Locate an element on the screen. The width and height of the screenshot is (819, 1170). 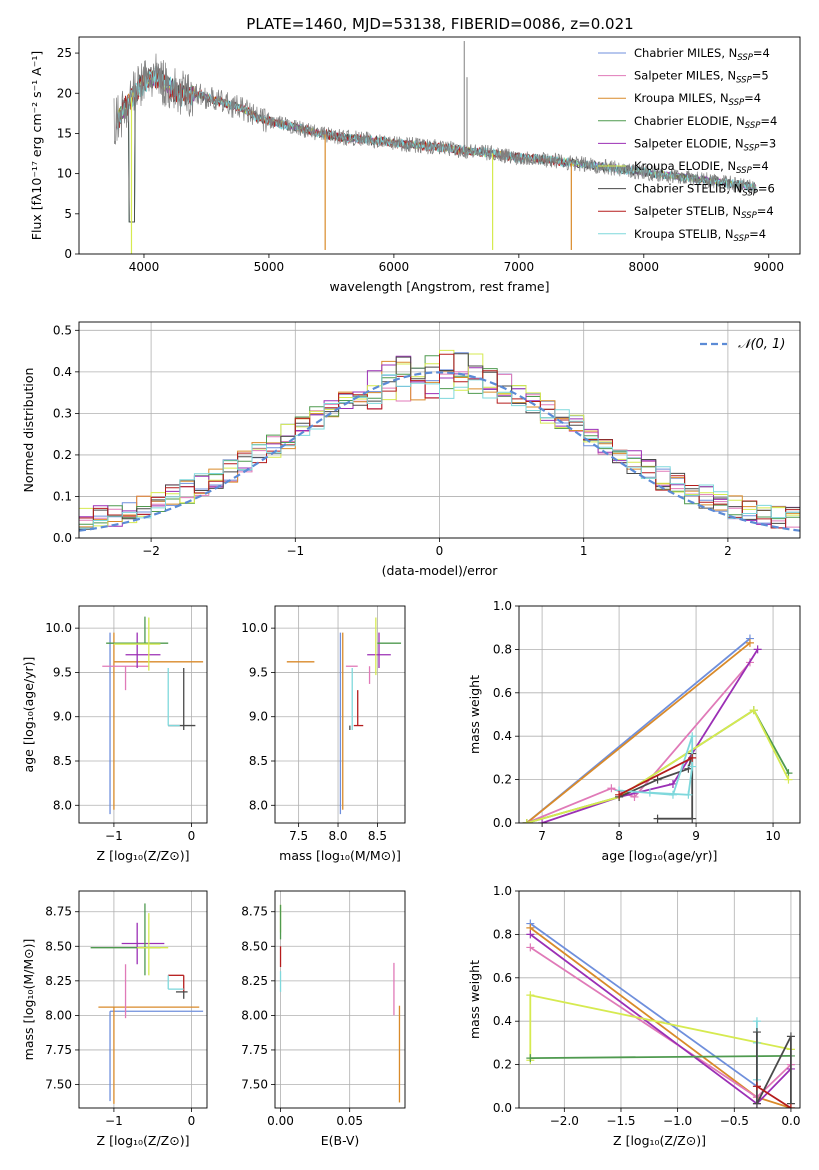
x-axis-label: wavelength [Angstrom, rest frame] is located at coordinates (439, 286).